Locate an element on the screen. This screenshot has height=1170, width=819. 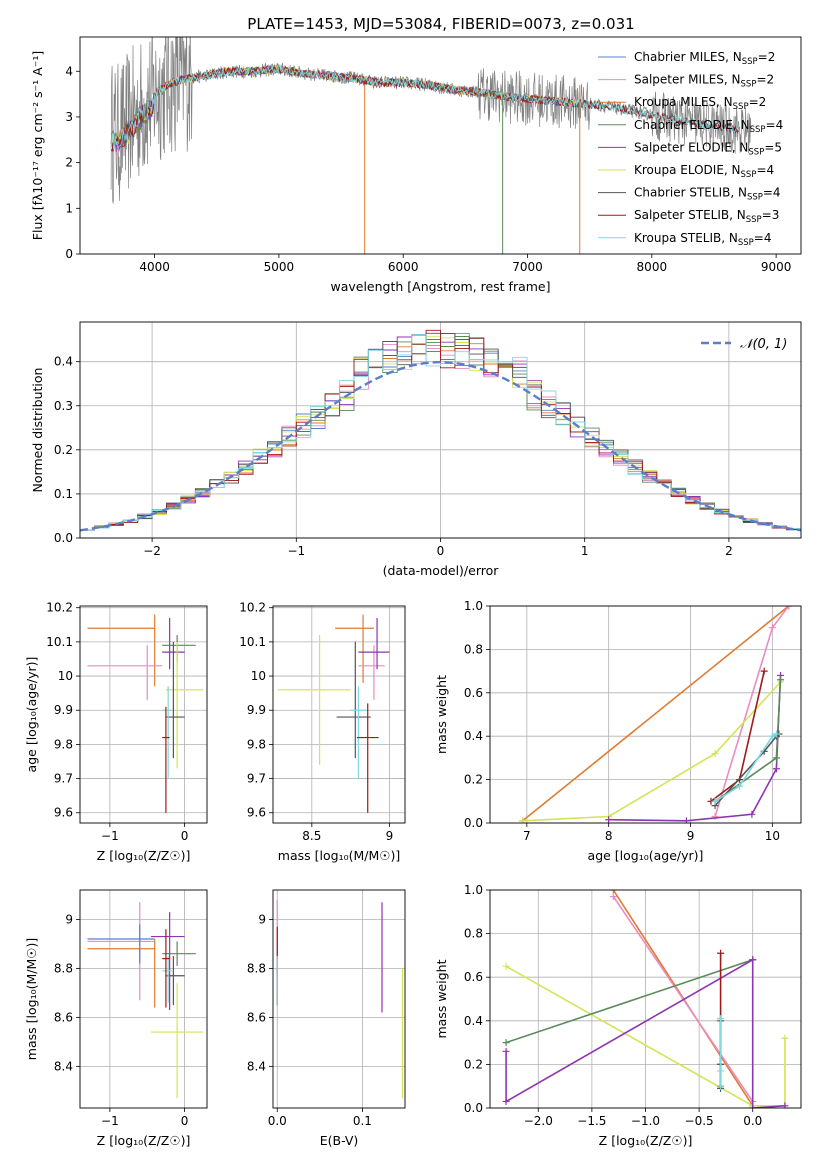
y-tick-label: 10.1 is located at coordinates (252, 642).